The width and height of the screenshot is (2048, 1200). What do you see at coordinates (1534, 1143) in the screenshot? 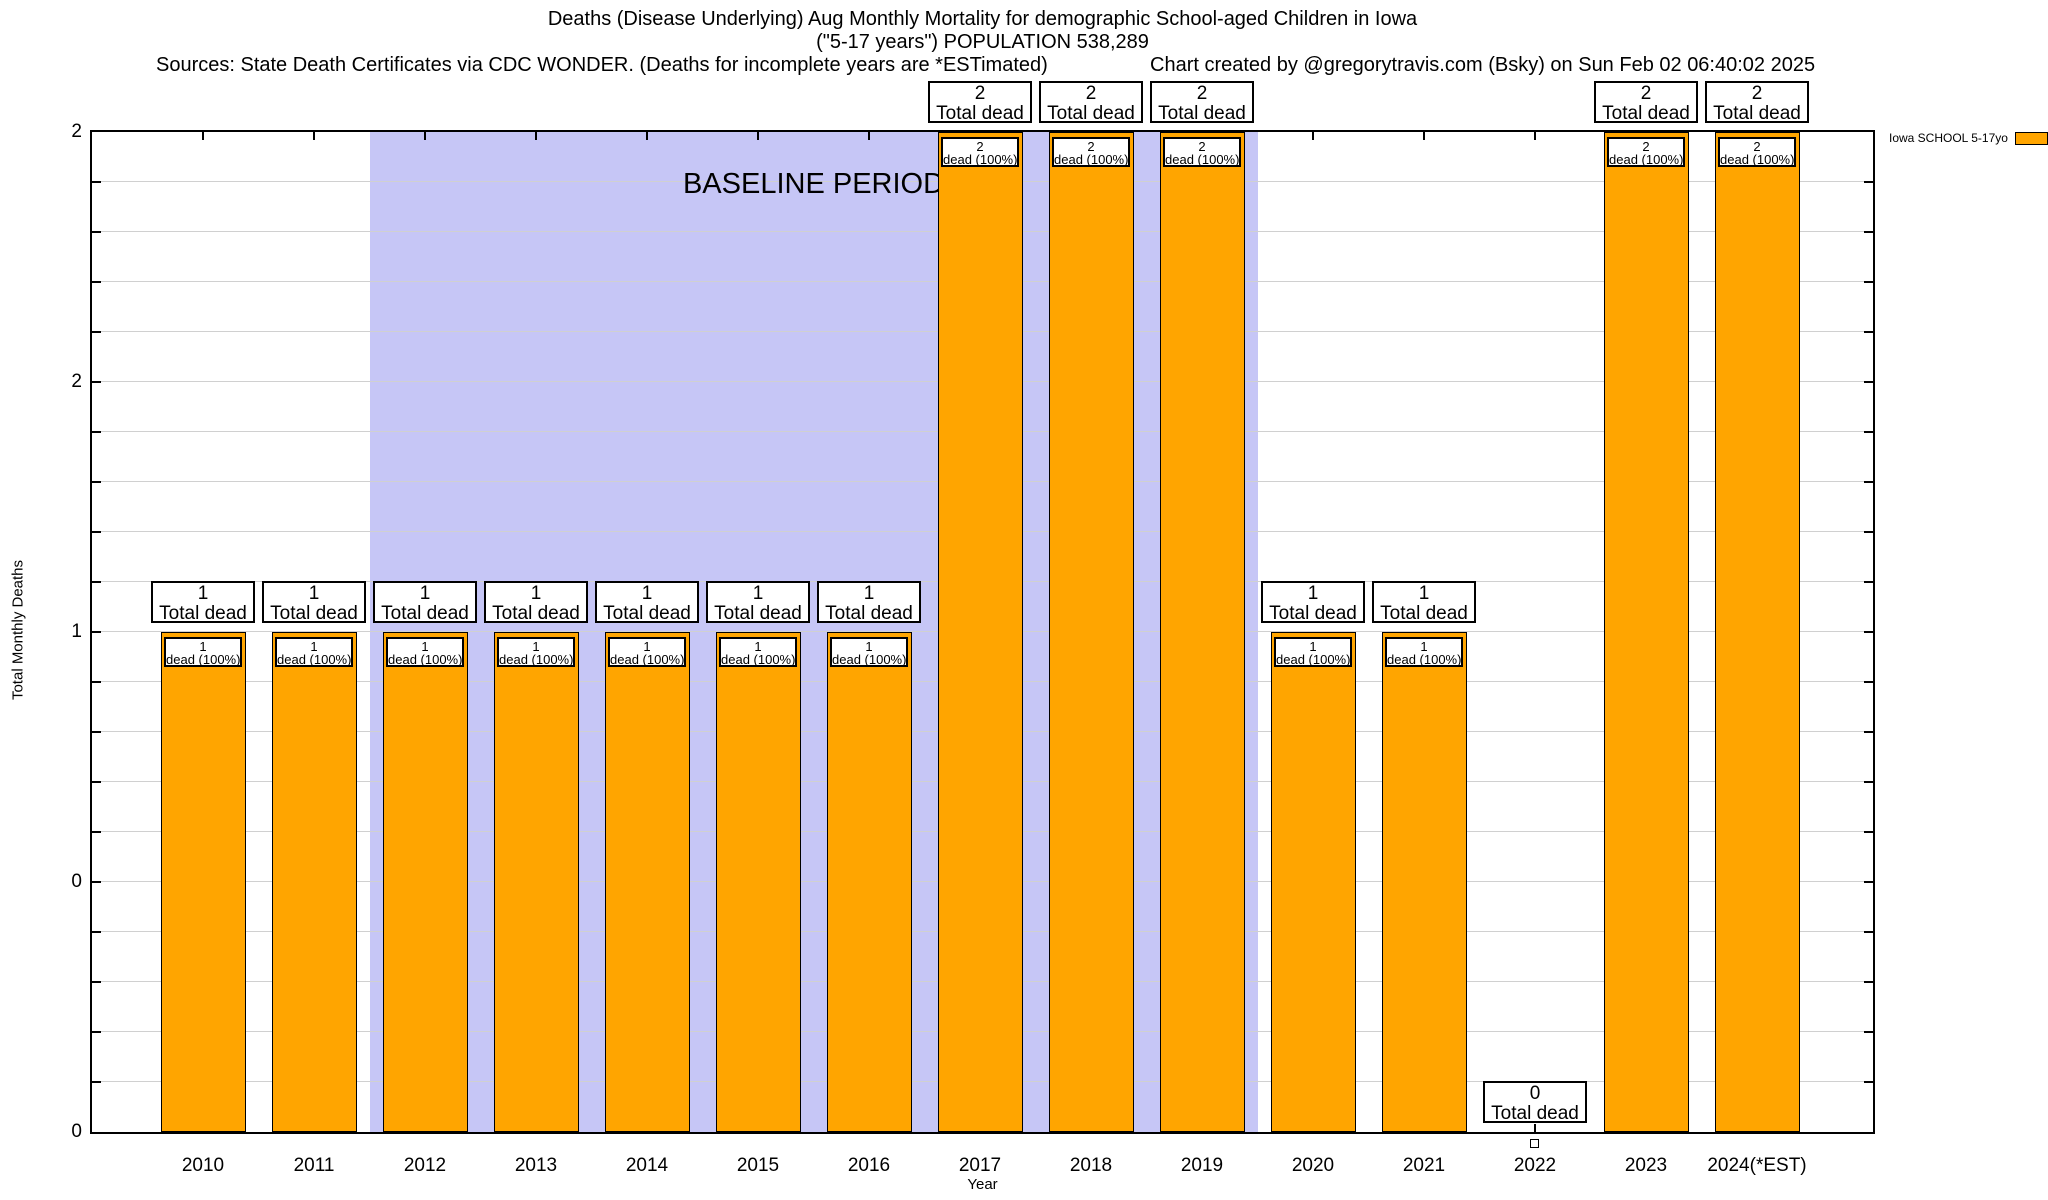
I see `zero-marker` at bounding box center [1534, 1143].